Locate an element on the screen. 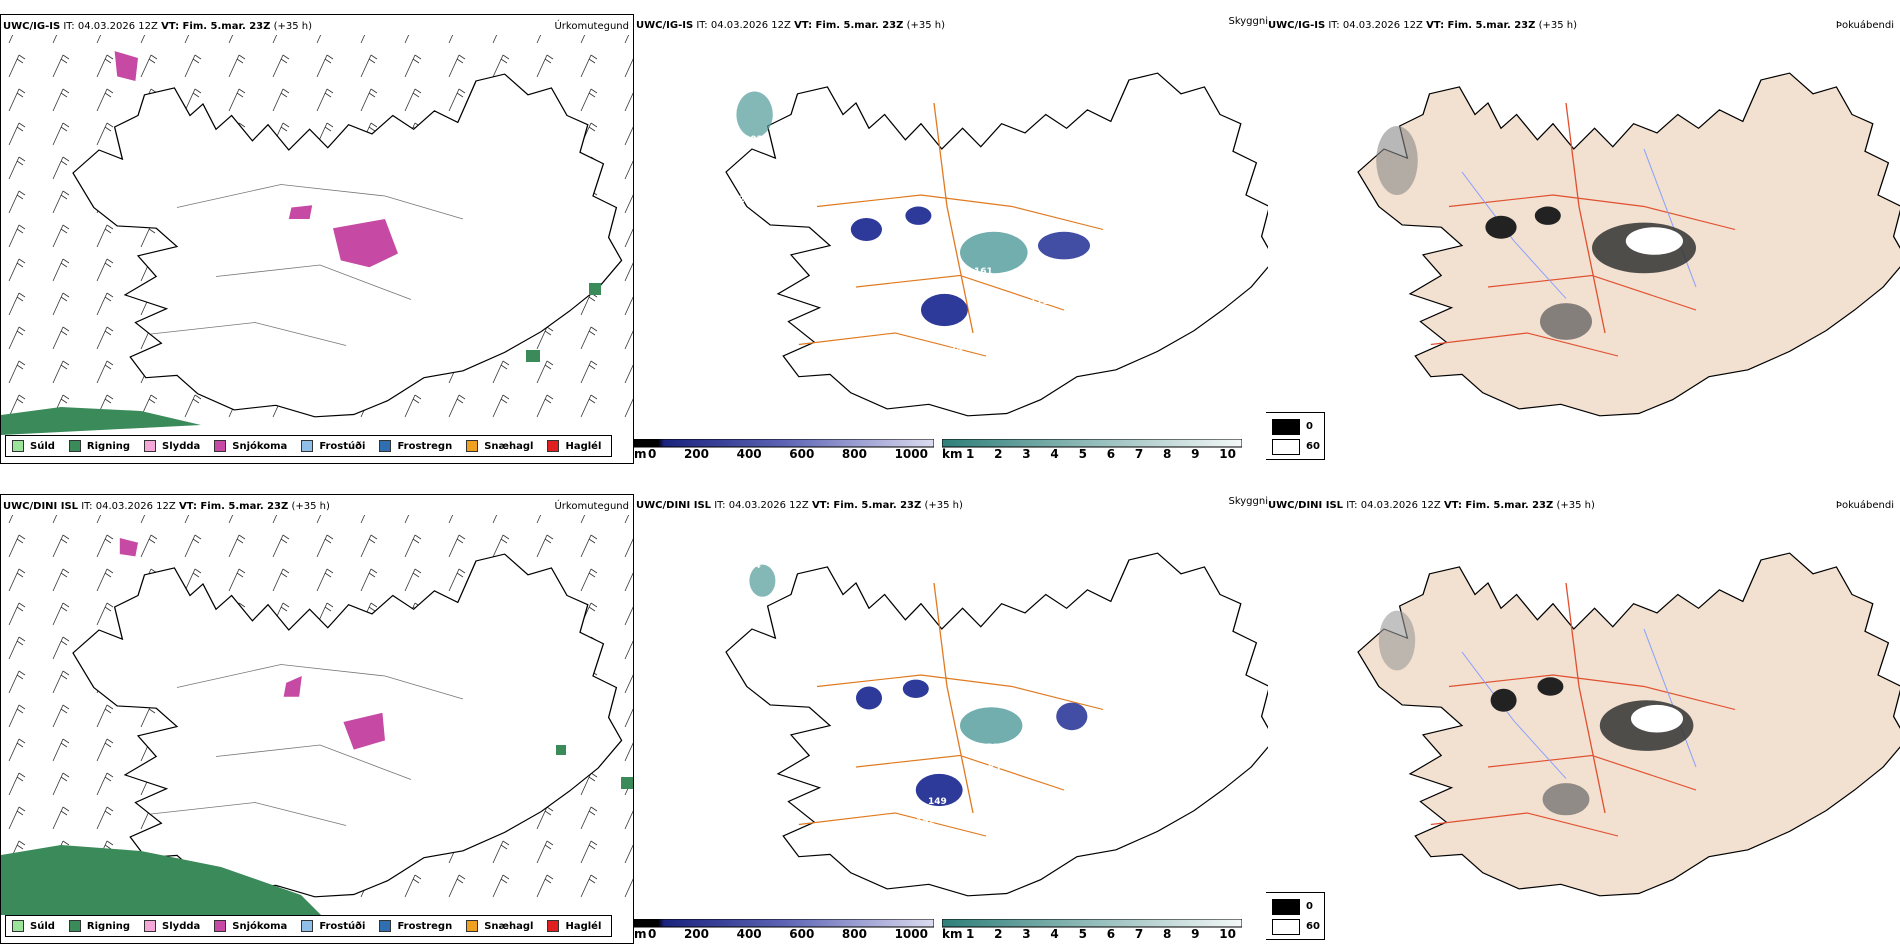 This screenshot has height=950, width=1900. cloud-label: 144 is located at coordinates (751, 566).